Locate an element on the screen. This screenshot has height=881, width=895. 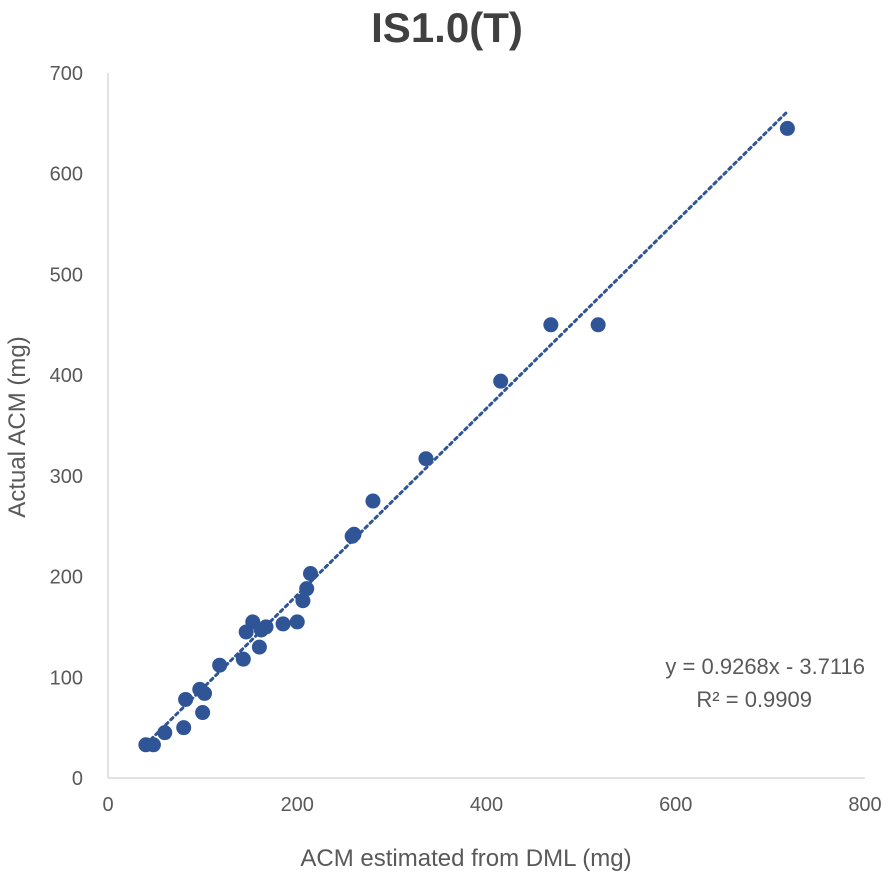
x-tick-label: 800 is located at coordinates (864, 805).